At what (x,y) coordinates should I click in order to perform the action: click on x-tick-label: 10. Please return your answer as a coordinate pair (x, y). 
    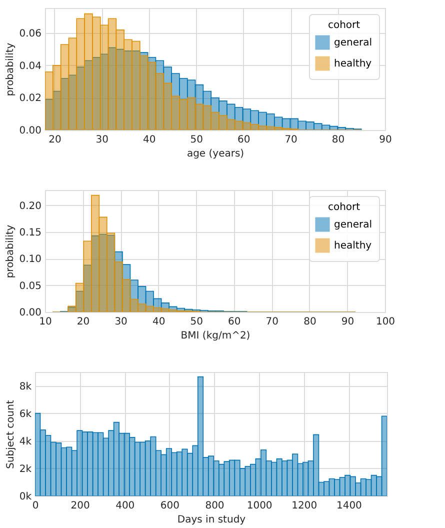
    Looking at the image, I should click on (45, 322).